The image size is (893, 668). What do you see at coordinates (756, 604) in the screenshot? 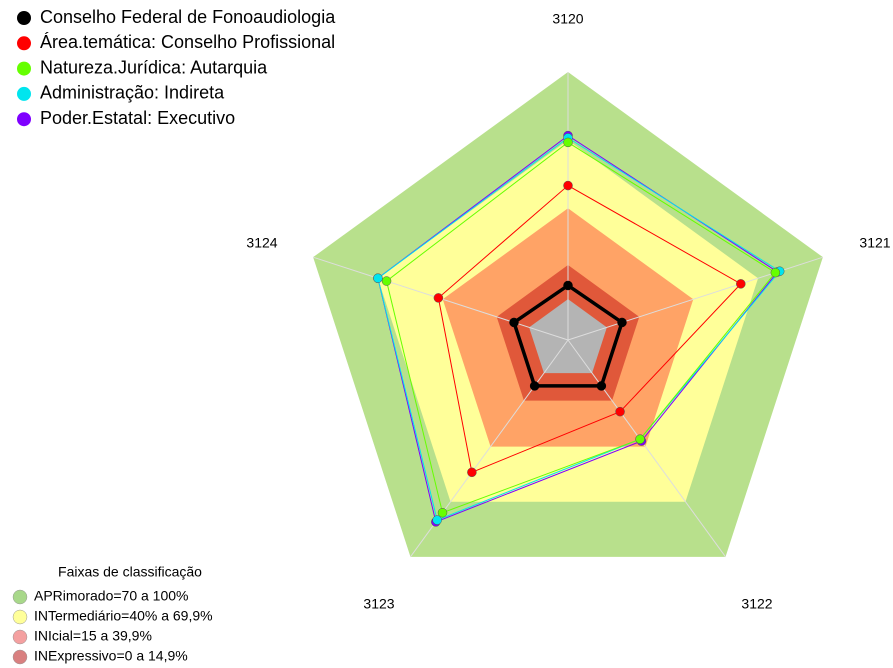
I see `axis-label: 3122` at bounding box center [756, 604].